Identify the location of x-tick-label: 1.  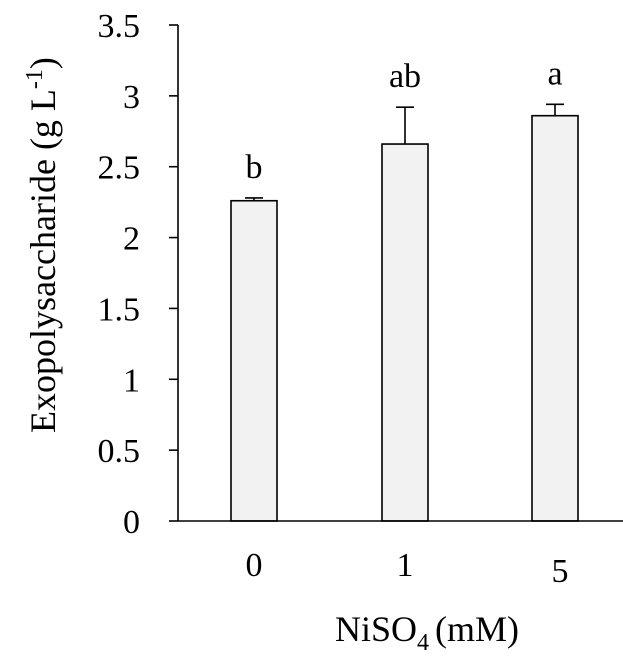
(405, 565).